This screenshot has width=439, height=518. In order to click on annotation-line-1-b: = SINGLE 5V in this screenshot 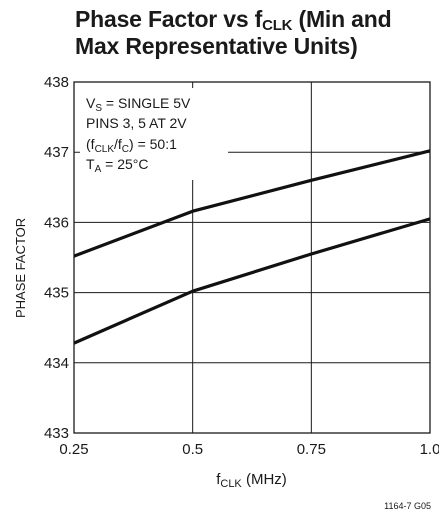, I will do `click(146, 103)`.